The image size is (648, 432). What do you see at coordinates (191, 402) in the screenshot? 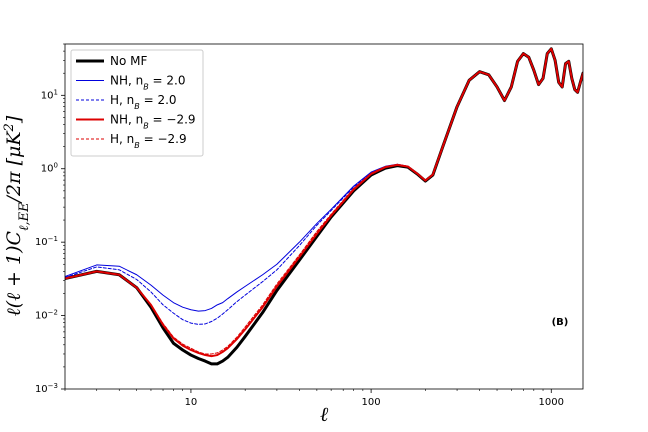
I see `x-tick-label: 10` at bounding box center [191, 402].